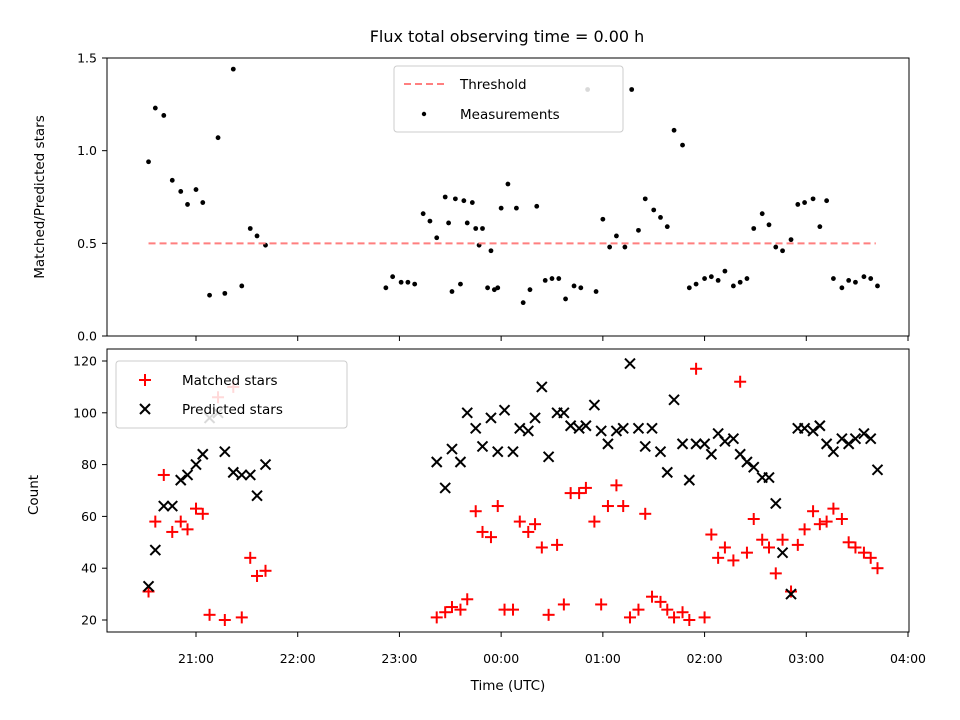 This screenshot has width=960, height=720. Describe the element at coordinates (89, 464) in the screenshot. I see `bottom-y-tick-label: 80` at that location.